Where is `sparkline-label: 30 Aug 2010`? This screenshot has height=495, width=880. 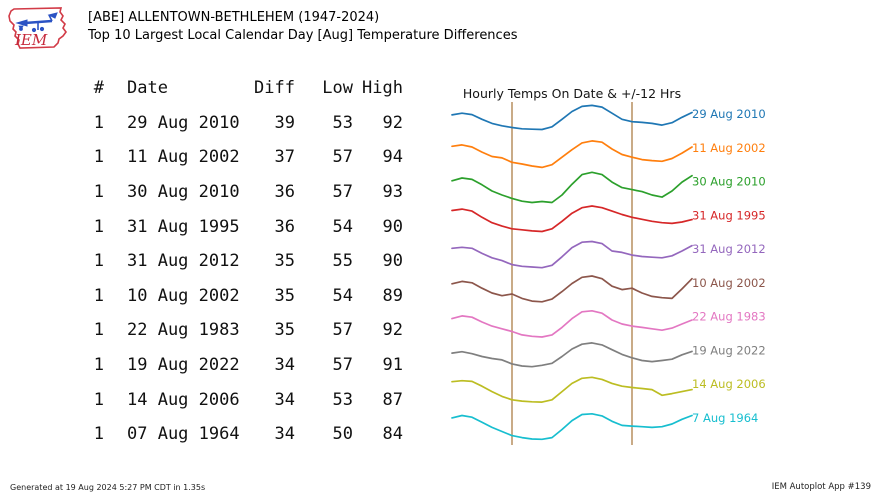
sparkline-label: 30 Aug 2010 is located at coordinates (729, 182).